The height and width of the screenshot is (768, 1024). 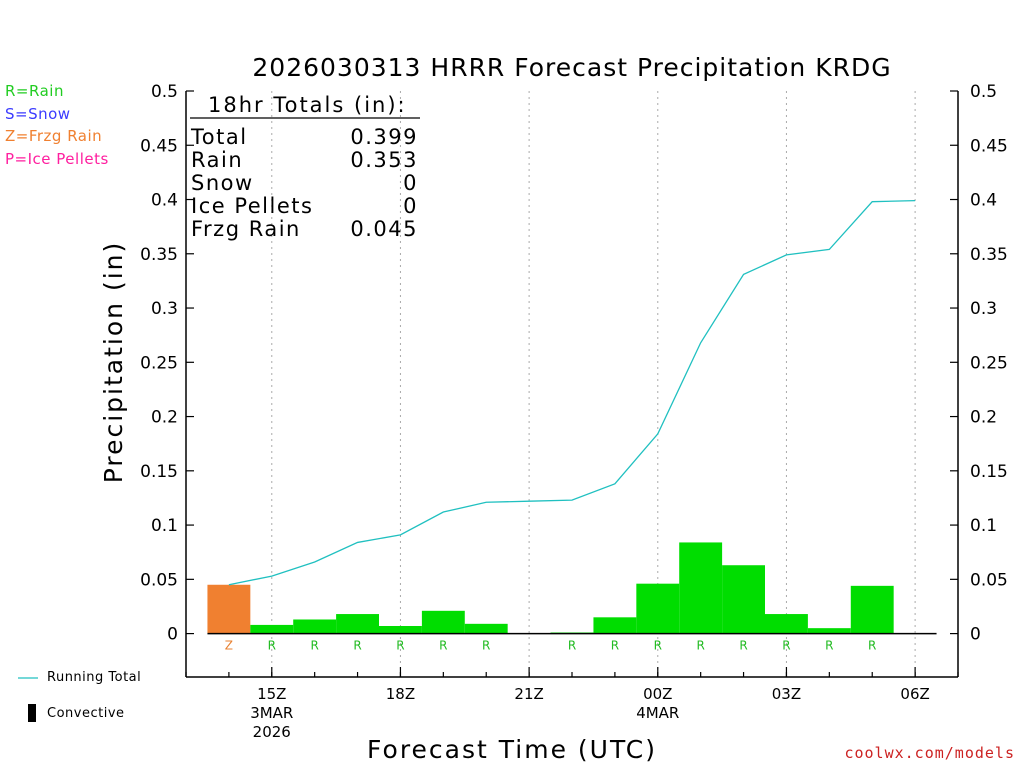 I want to click on totals-row-label: Rain, so click(x=217, y=160).